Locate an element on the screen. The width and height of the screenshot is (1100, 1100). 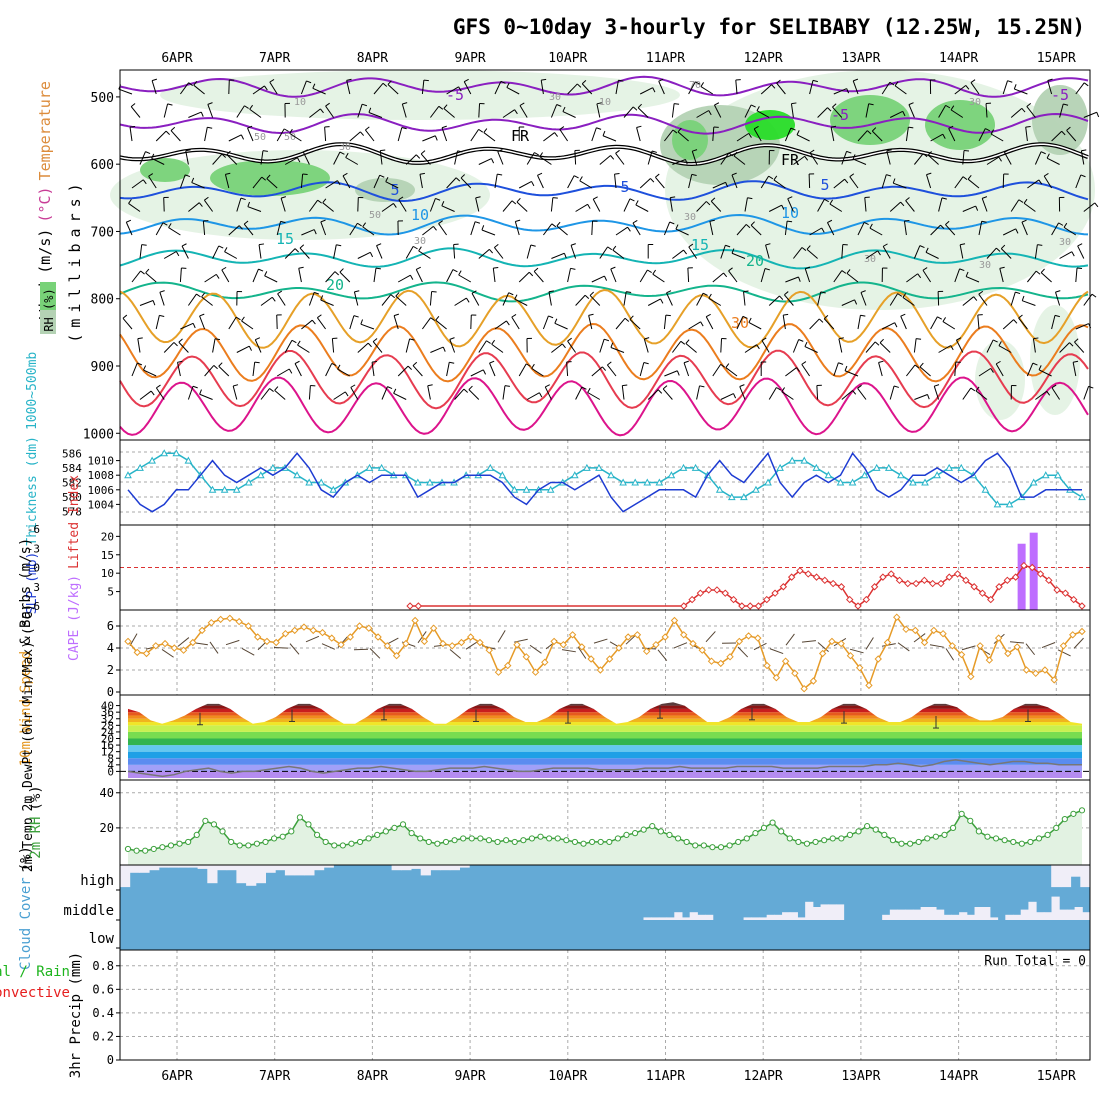
wind10m-tick-label: 0 is located at coordinates (110, 692).